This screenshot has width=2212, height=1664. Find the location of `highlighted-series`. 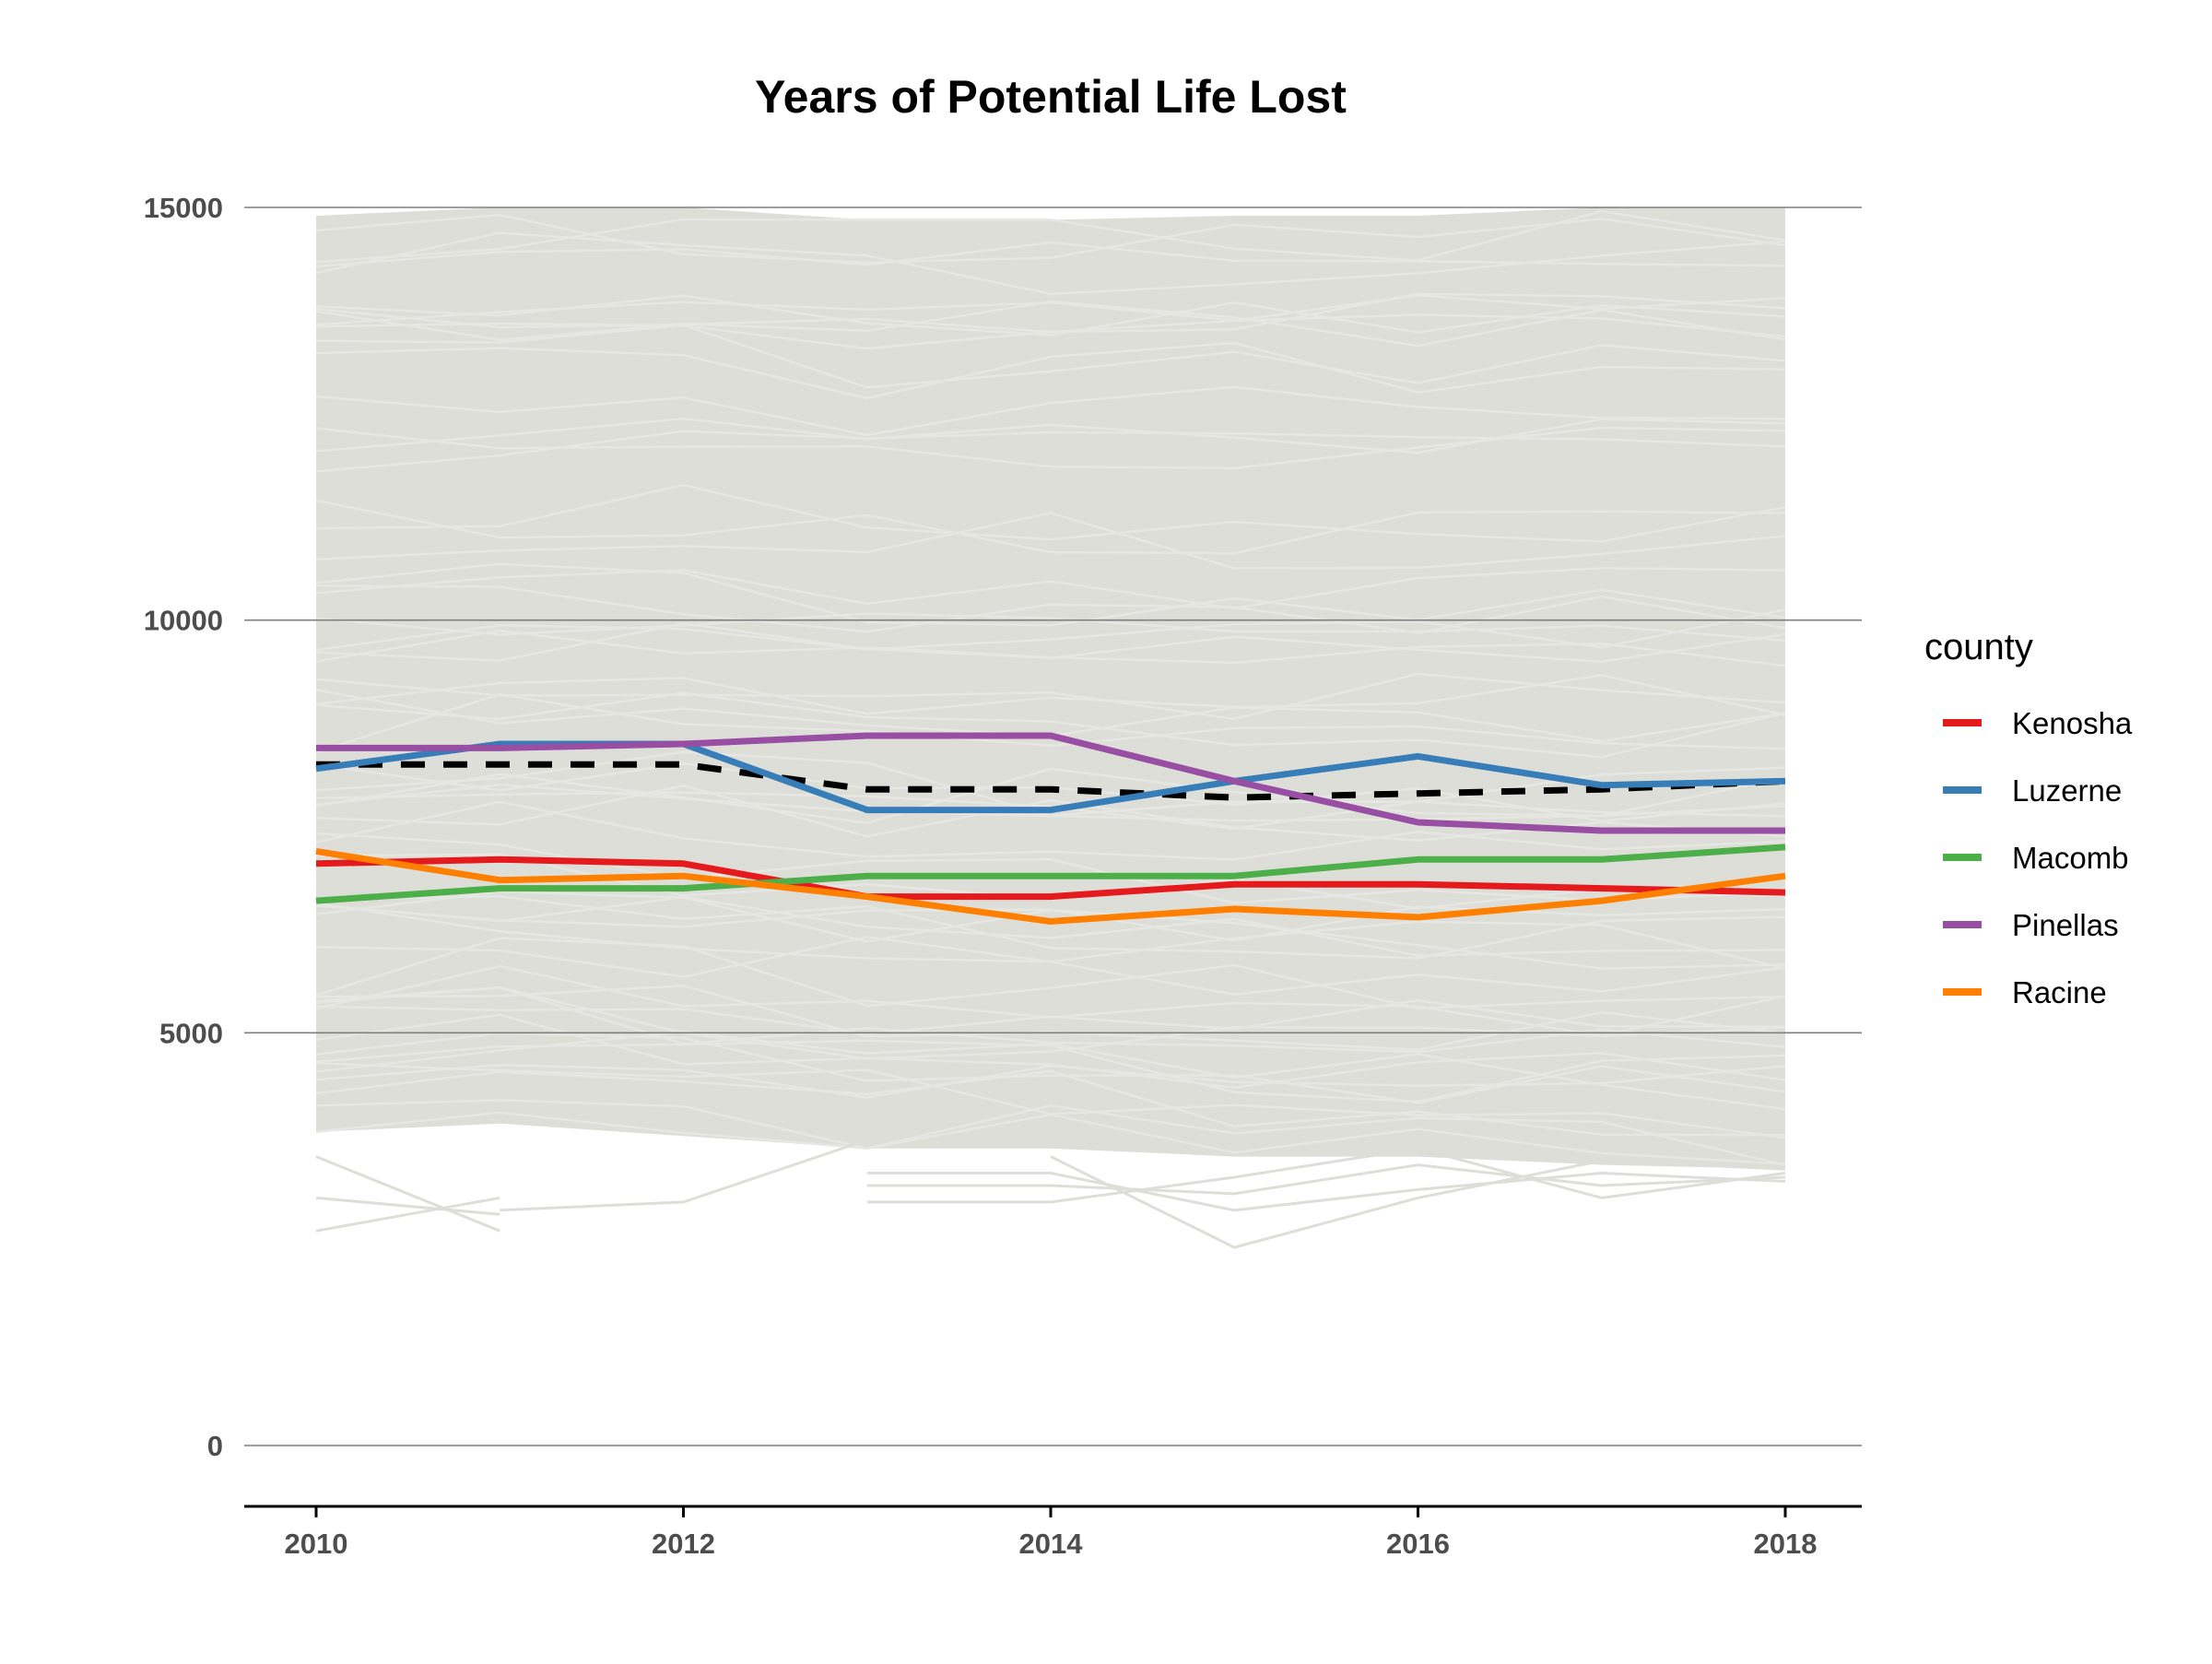

highlighted-series is located at coordinates (1050, 828).